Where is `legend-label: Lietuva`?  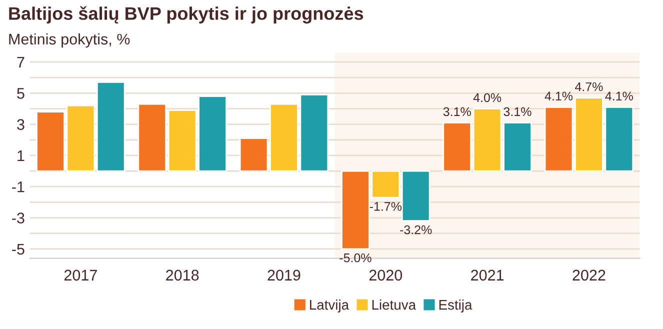 legend-label: Lietuva is located at coordinates (394, 305).